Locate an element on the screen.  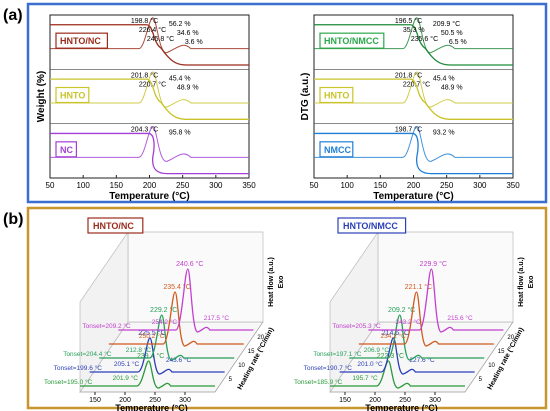
exo-label: Exo is located at coordinates (281, 282).